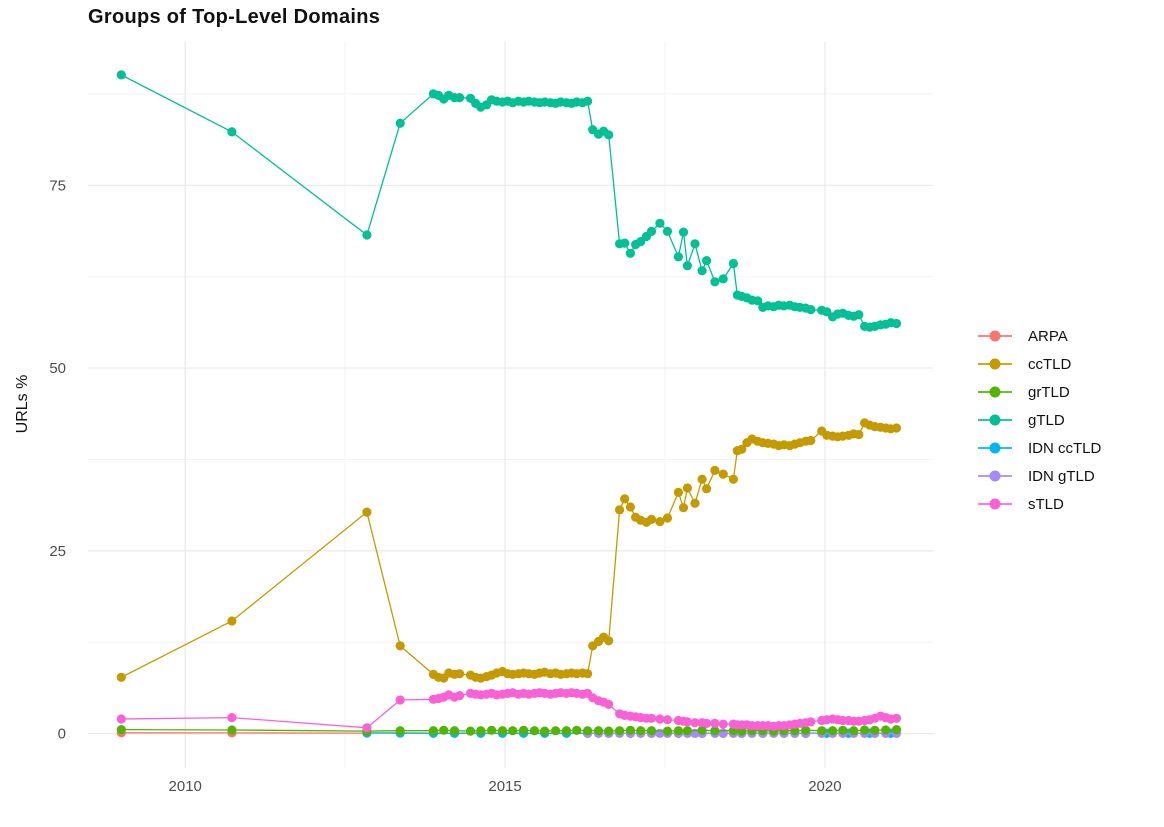 This screenshot has width=1164, height=827. I want to click on chart-title: Groups of Top-Level Domains, so click(234, 17).